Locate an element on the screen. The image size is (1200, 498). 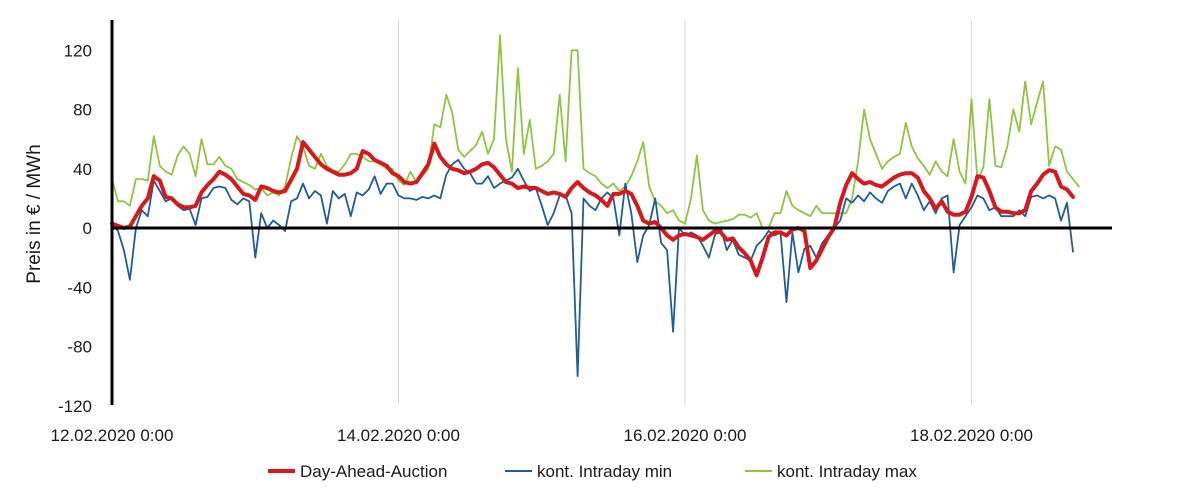
x-tick-label: 18.02.2020 0:00 is located at coordinates (971, 435).